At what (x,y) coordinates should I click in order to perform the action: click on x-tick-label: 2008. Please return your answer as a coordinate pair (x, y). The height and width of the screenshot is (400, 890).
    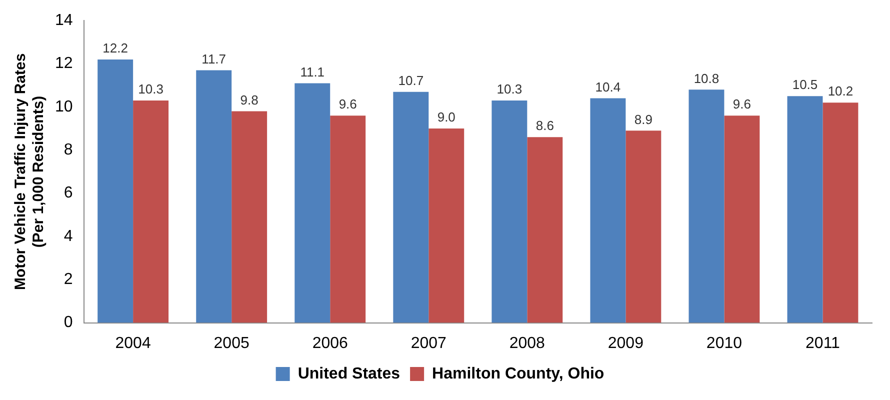
    Looking at the image, I should click on (527, 343).